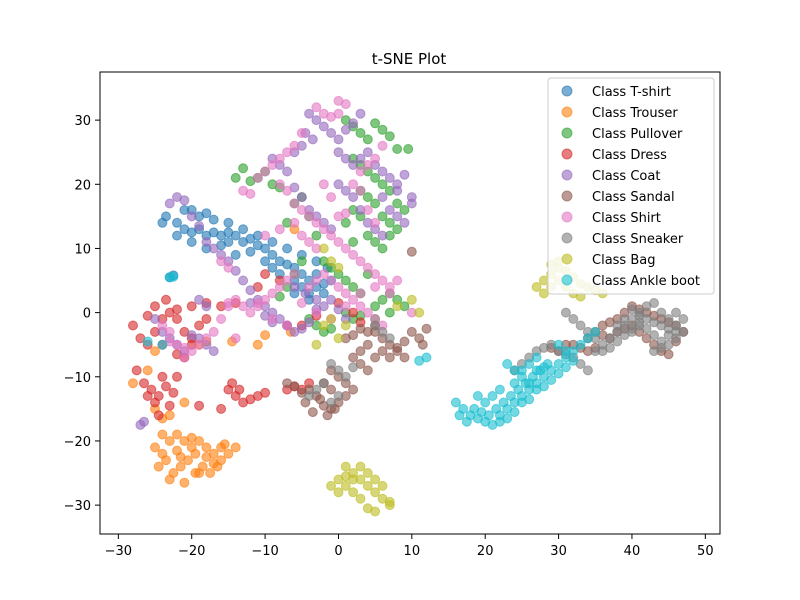 Image resolution: width=800 pixels, height=600 pixels. Describe the element at coordinates (623, 260) in the screenshot. I see `legend-entry-label: Class Bag` at that location.